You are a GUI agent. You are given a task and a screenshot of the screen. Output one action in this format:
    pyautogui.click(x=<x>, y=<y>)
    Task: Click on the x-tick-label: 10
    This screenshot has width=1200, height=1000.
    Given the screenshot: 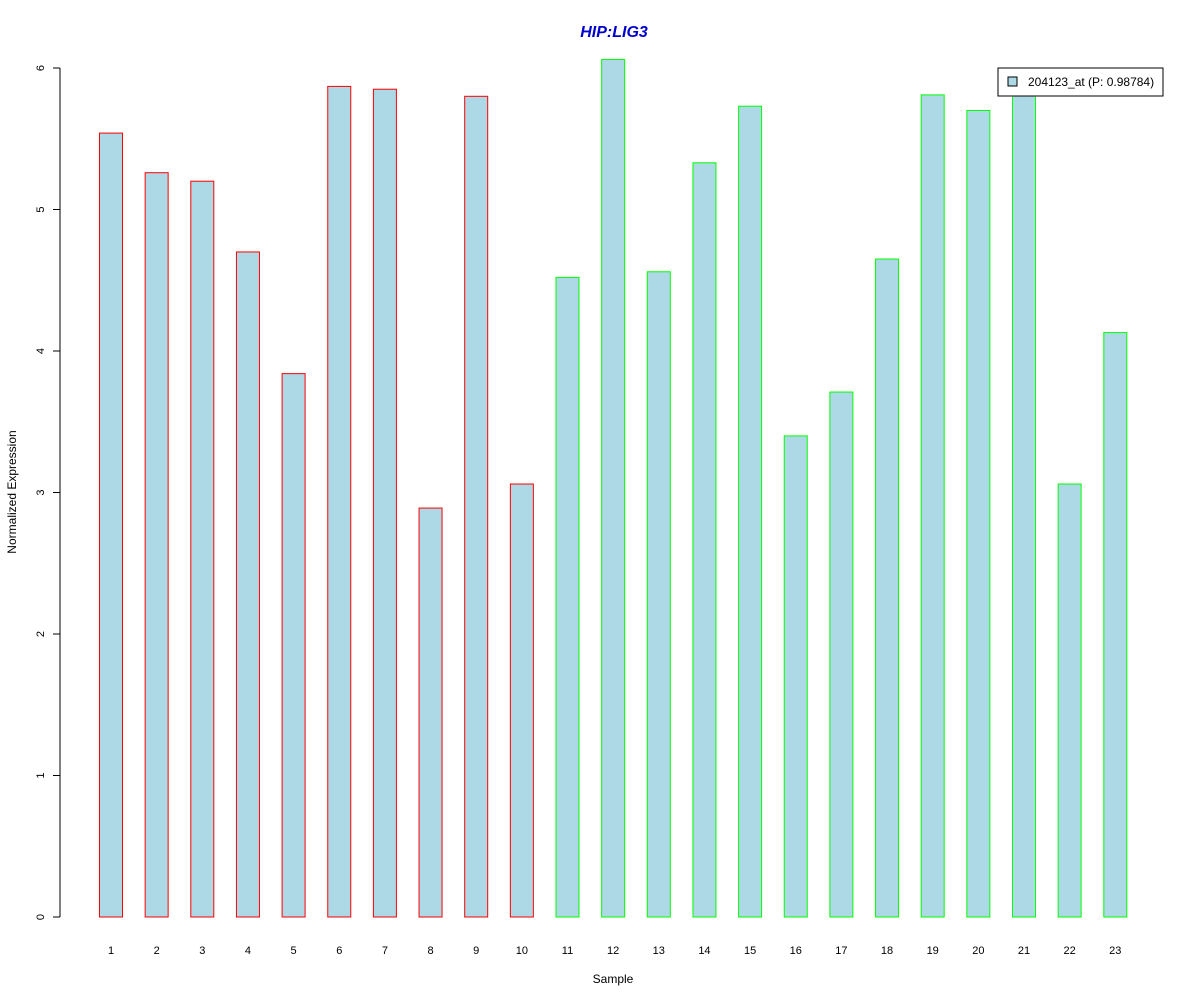 What is the action you would take?
    pyautogui.click(x=522, y=951)
    